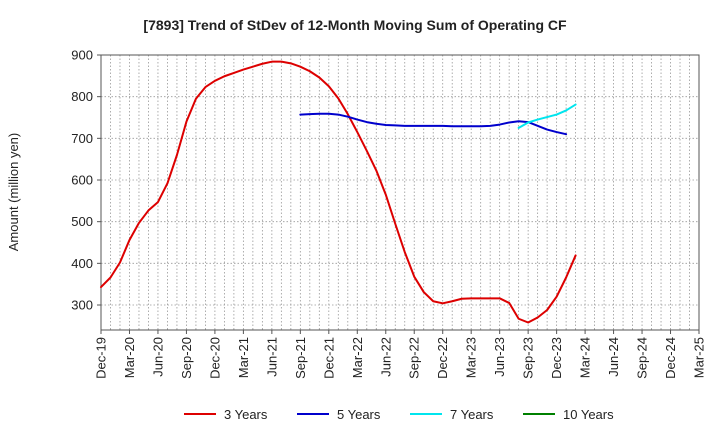 The image size is (720, 445). I want to click on y-tick-label: 800, so click(82, 96).